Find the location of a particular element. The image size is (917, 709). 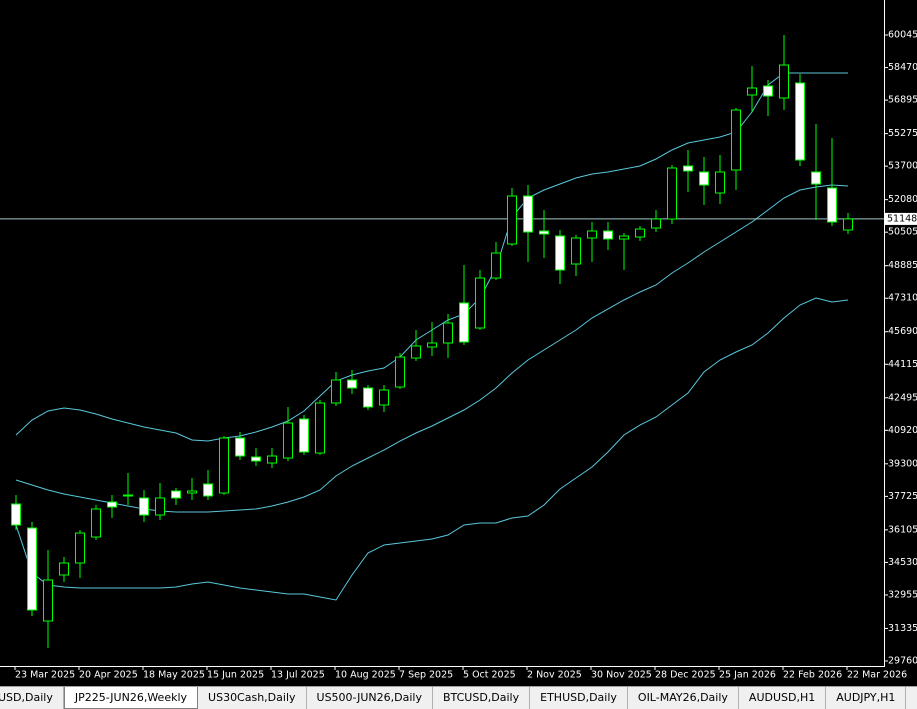

x-tick-label: 13 Jul 2025 is located at coordinates (298, 675).